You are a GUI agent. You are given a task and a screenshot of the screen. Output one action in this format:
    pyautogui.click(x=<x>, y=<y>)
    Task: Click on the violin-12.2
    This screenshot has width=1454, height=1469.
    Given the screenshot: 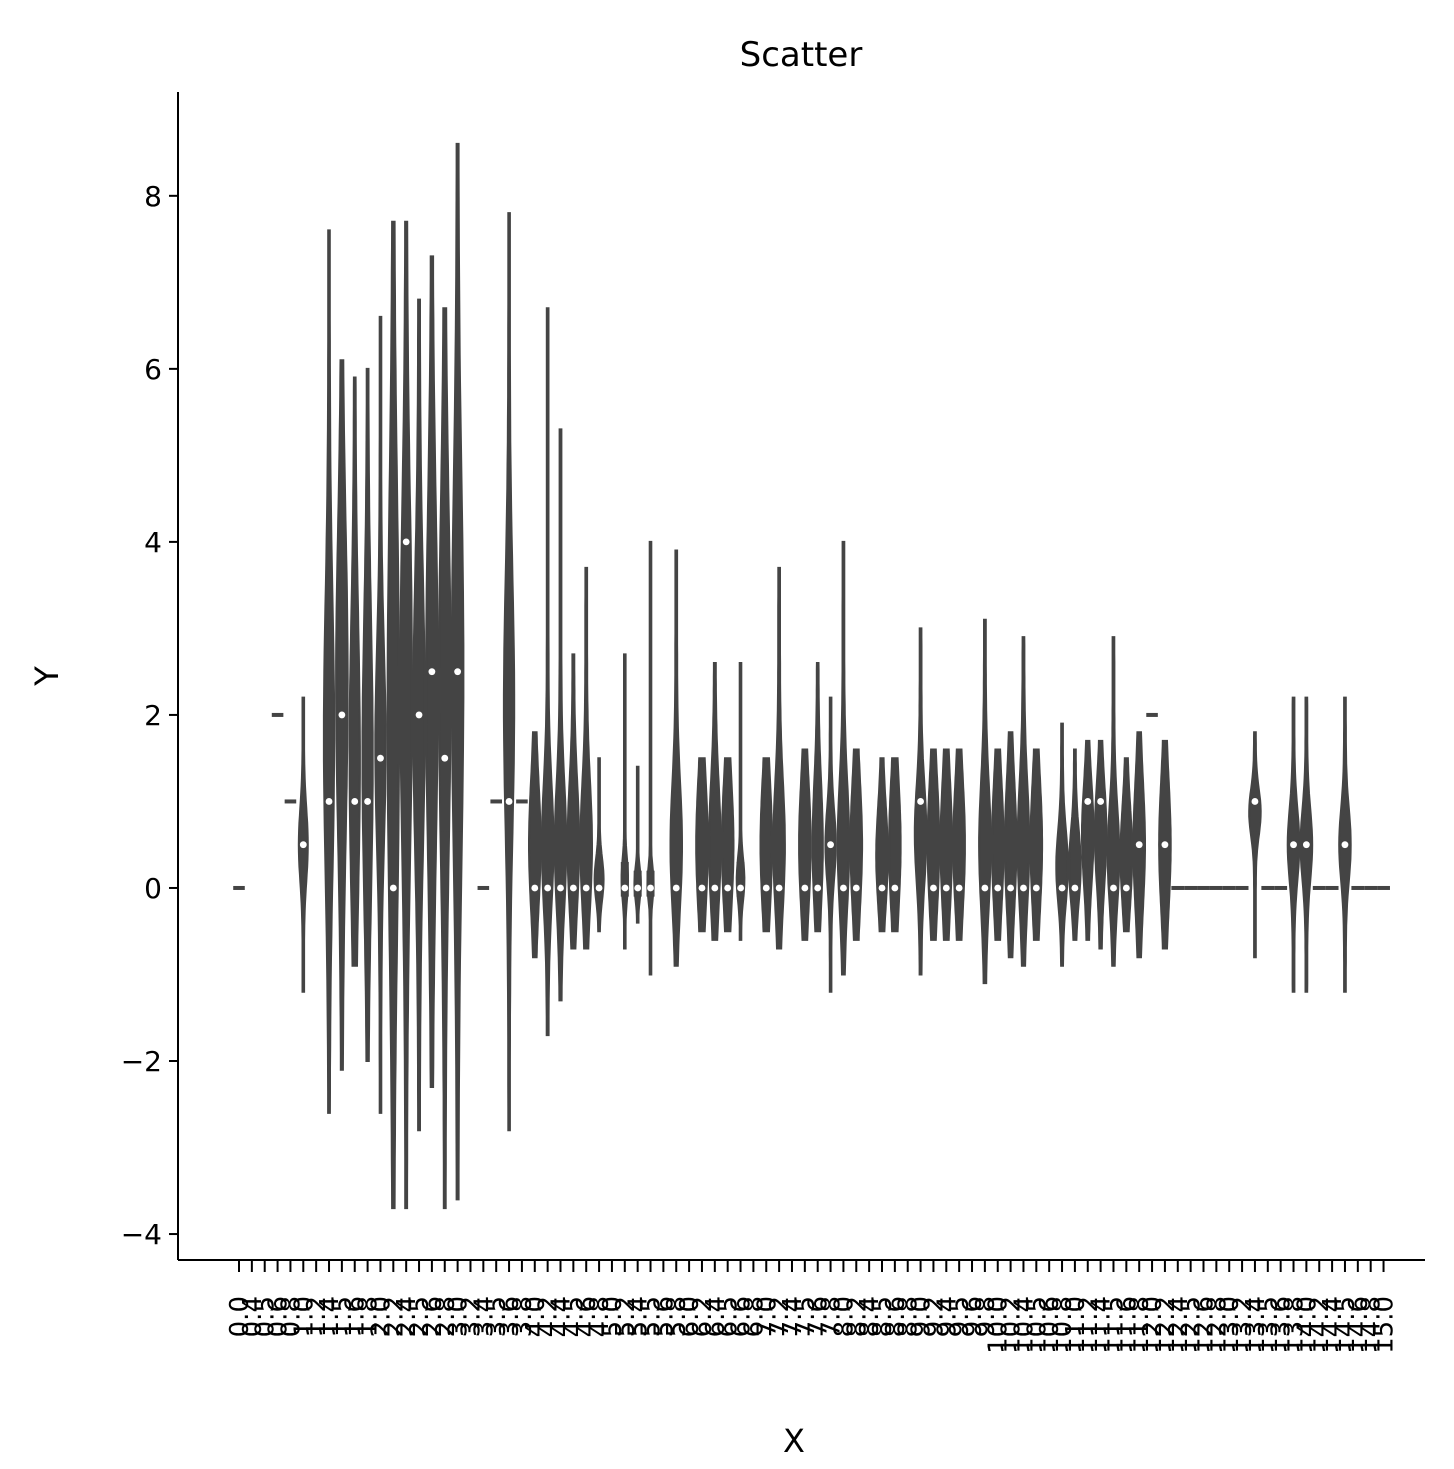 What is the action you would take?
    pyautogui.click(x=1165, y=844)
    